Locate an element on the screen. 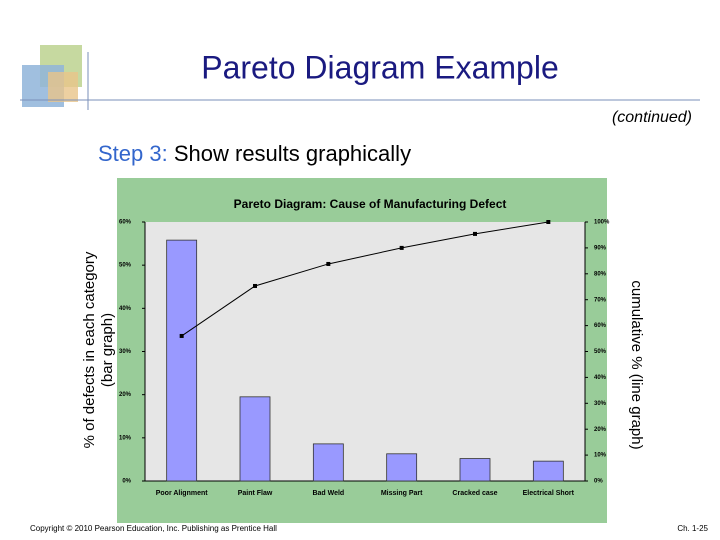 This screenshot has width=720, height=540. y-tick-label: 10% is located at coordinates (125, 438).